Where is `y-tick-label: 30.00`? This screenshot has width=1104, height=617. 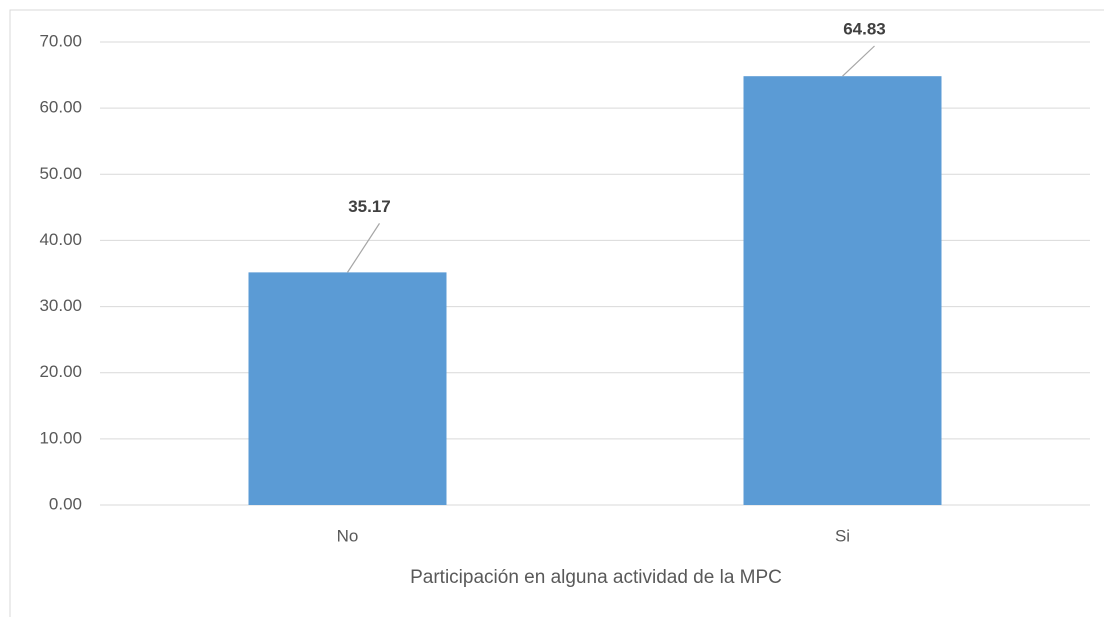
y-tick-label: 30.00 is located at coordinates (60, 305).